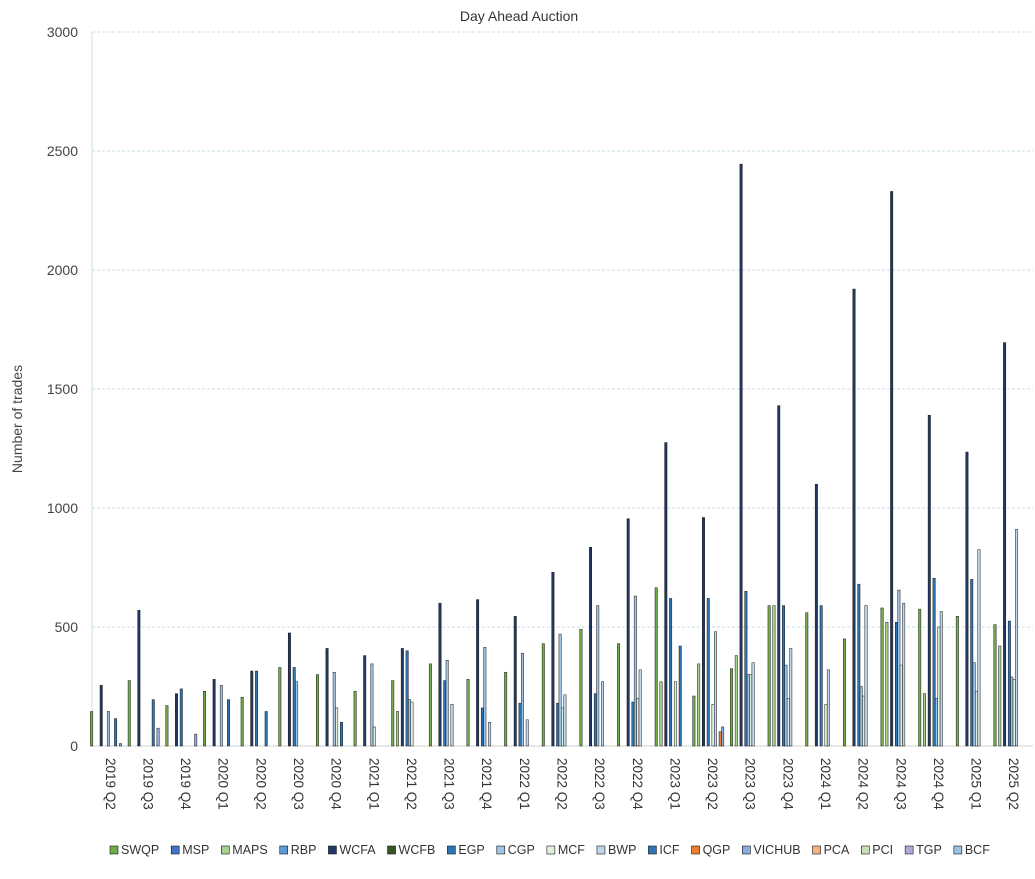 The width and height of the screenshot is (1035, 879). What do you see at coordinates (571, 850) in the screenshot?
I see `legend-label-mcf: MCF` at bounding box center [571, 850].